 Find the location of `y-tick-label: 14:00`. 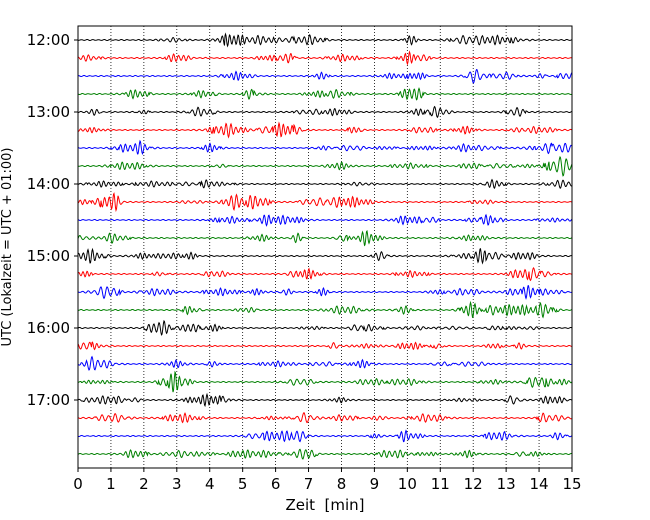

y-tick-label: 14:00 is located at coordinates (48, 184).